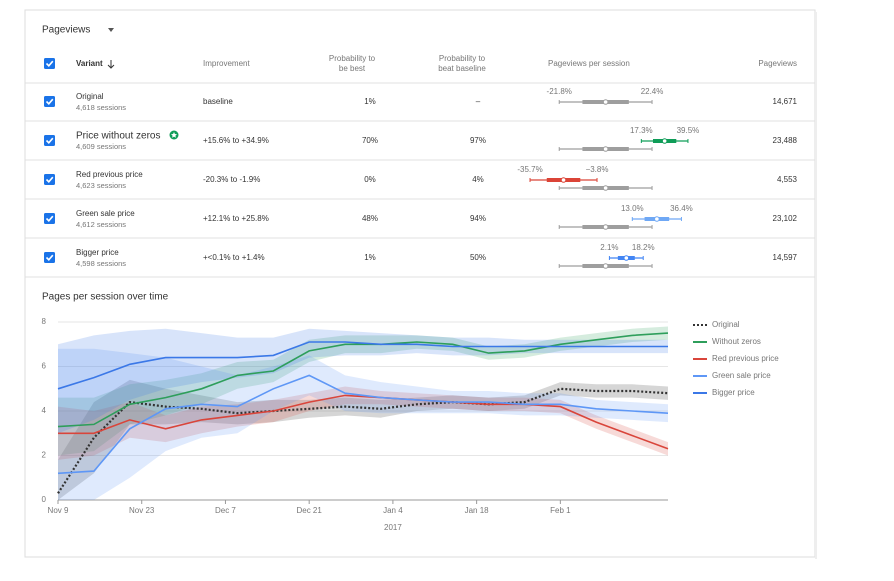  Describe the element at coordinates (226, 63) in the screenshot. I see `column-header: Improvement` at that location.